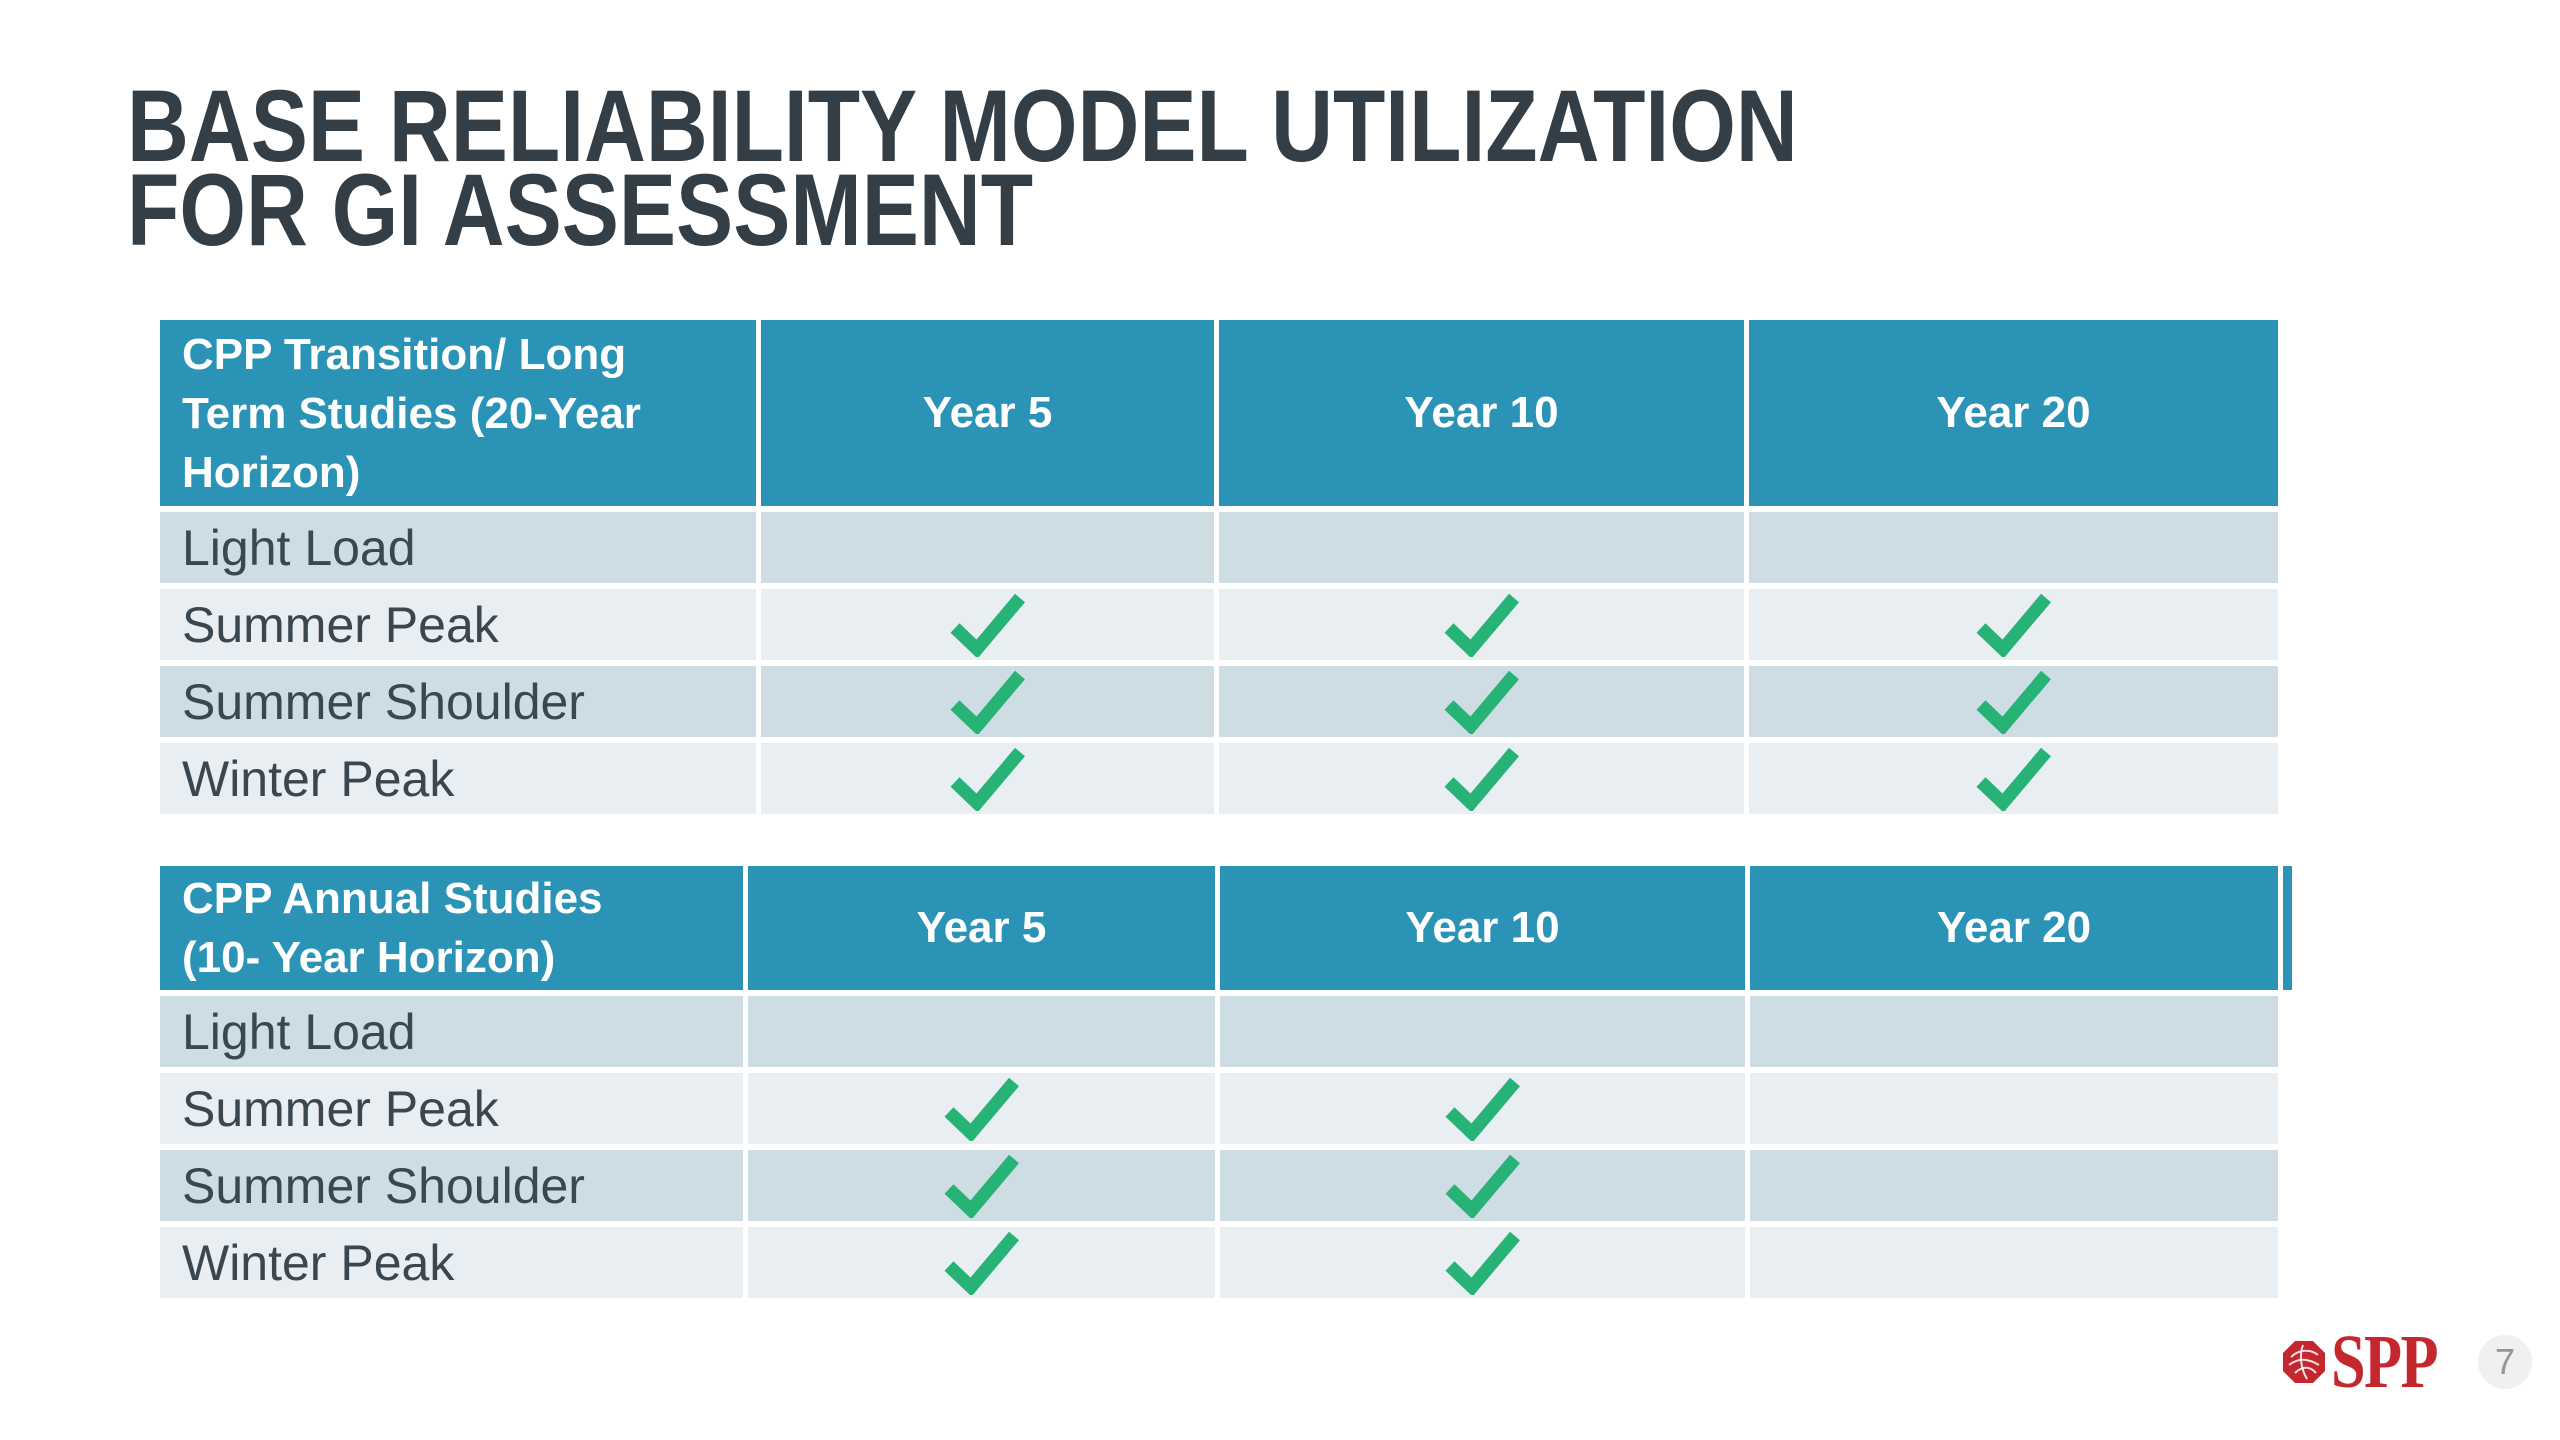 This screenshot has width=2560, height=1440. I want to click on spp-globe-octagon-icon, so click(2303, 1362).